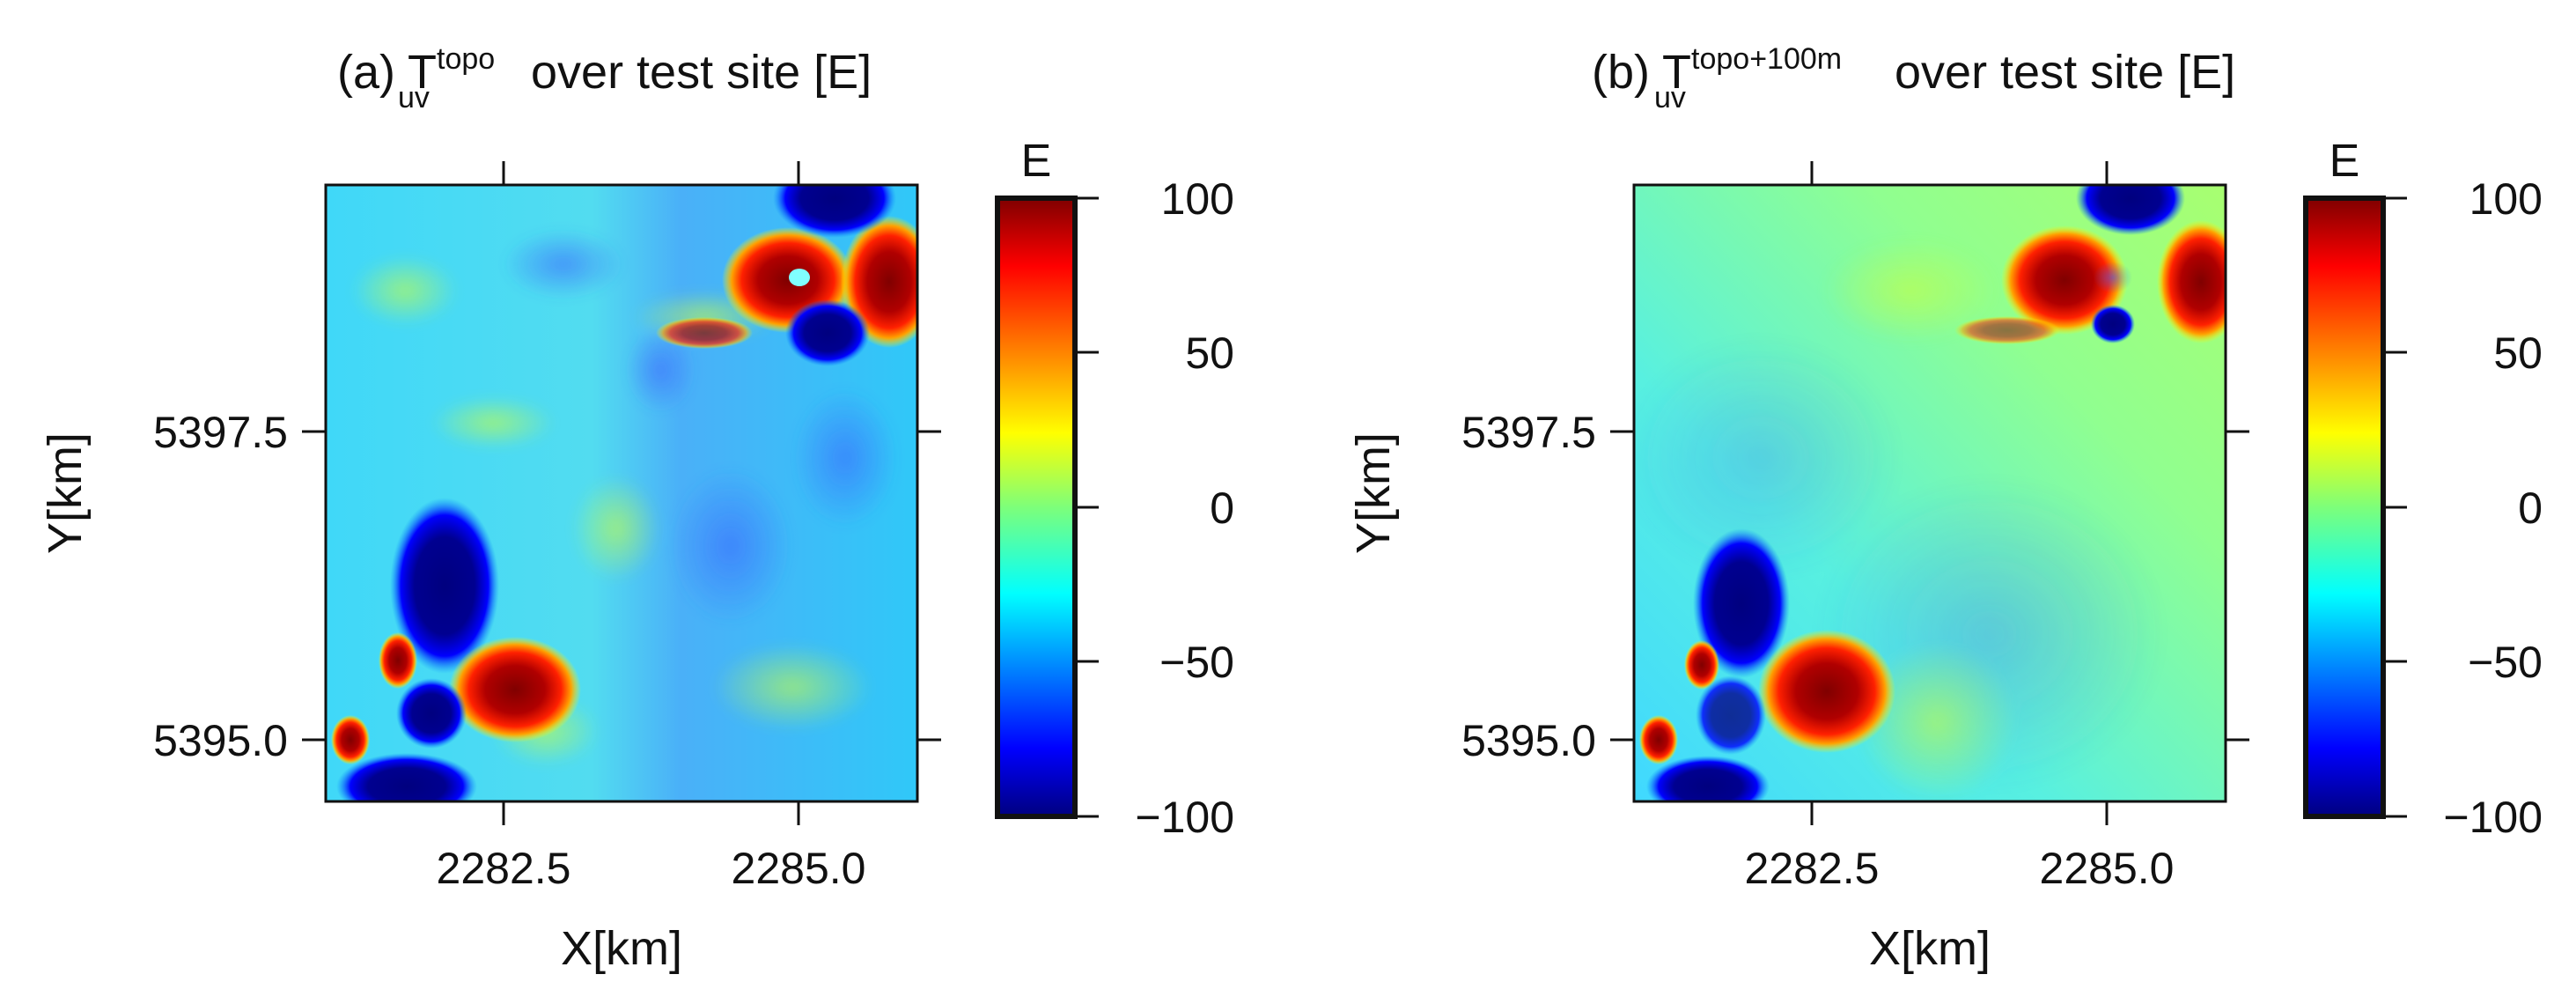 Image resolution: width=2576 pixels, height=1004 pixels. I want to click on anomaly-a-sw-upper-negative, so click(444, 586).